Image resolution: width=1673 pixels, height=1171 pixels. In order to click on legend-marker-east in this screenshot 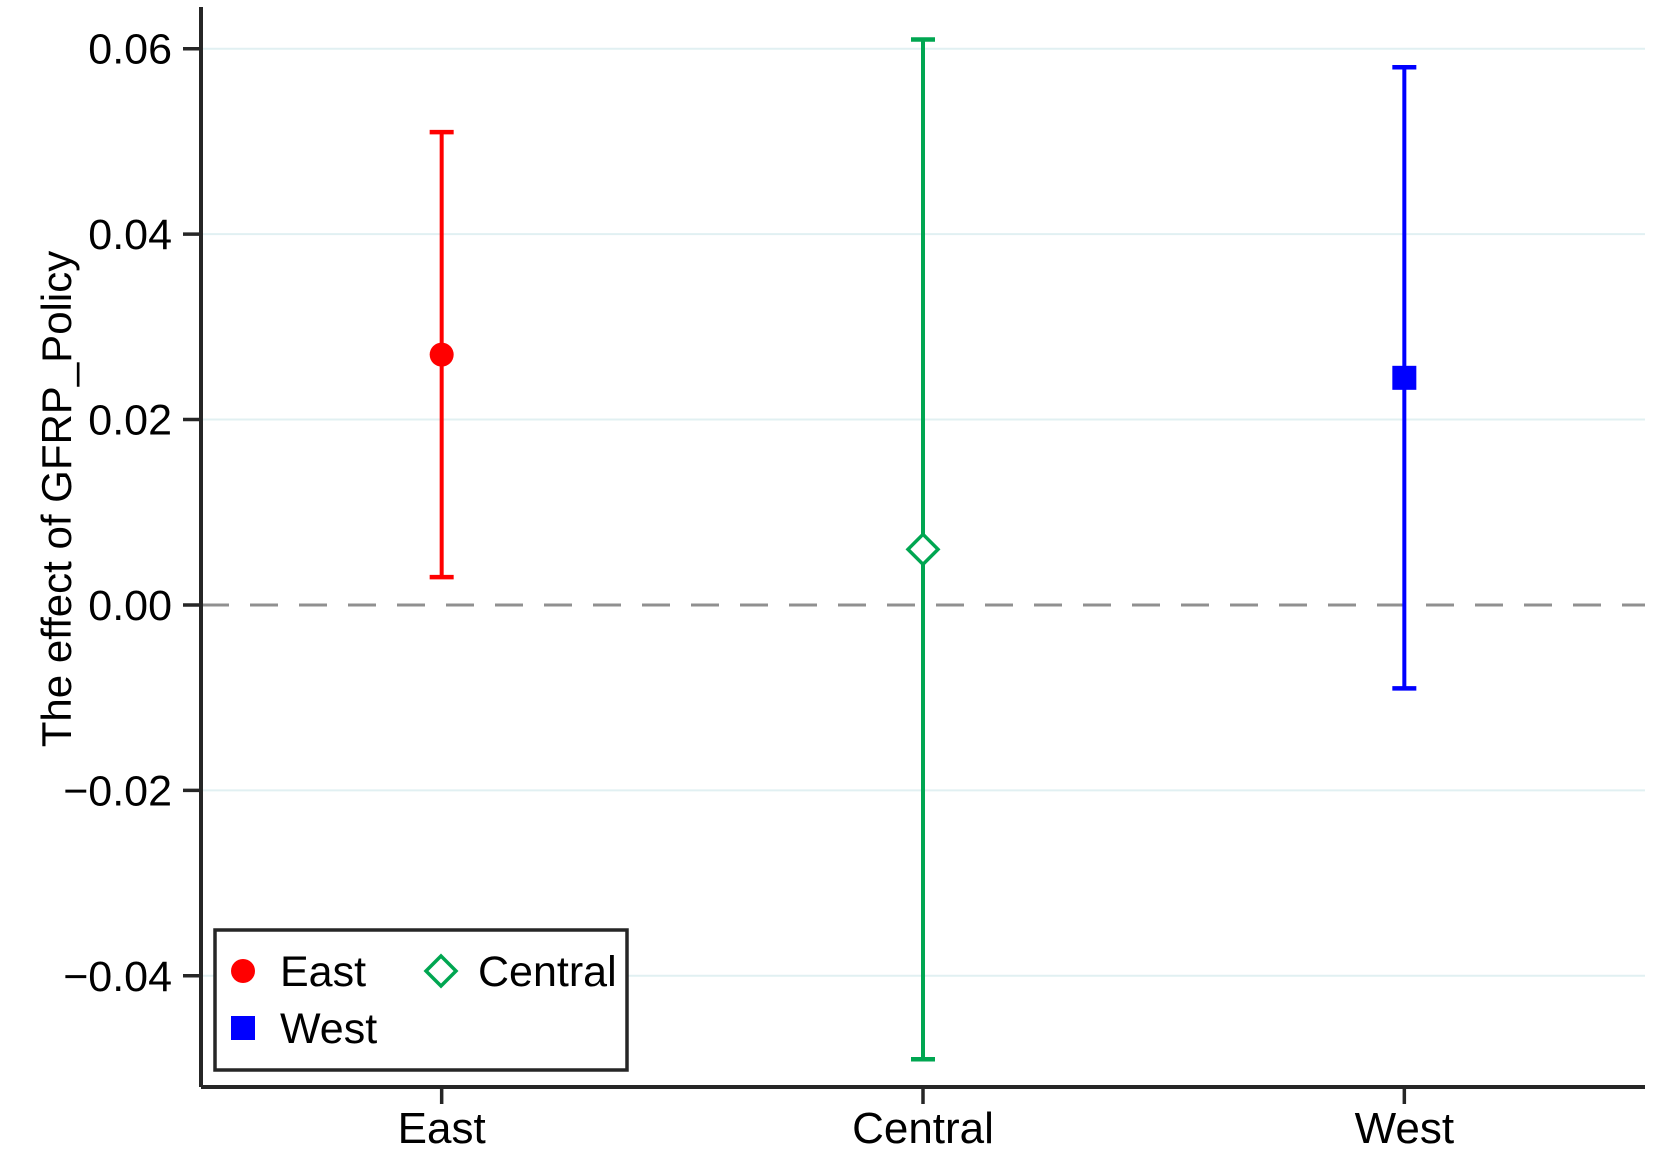, I will do `click(243, 971)`.